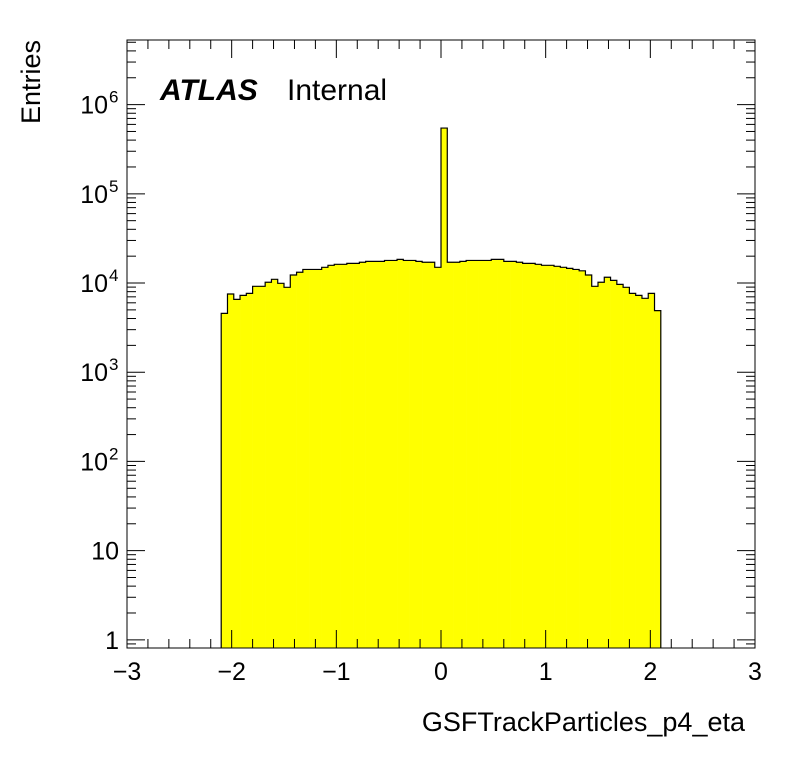  What do you see at coordinates (113, 453) in the screenshot?
I see `y-tick-exponent: 2` at bounding box center [113, 453].